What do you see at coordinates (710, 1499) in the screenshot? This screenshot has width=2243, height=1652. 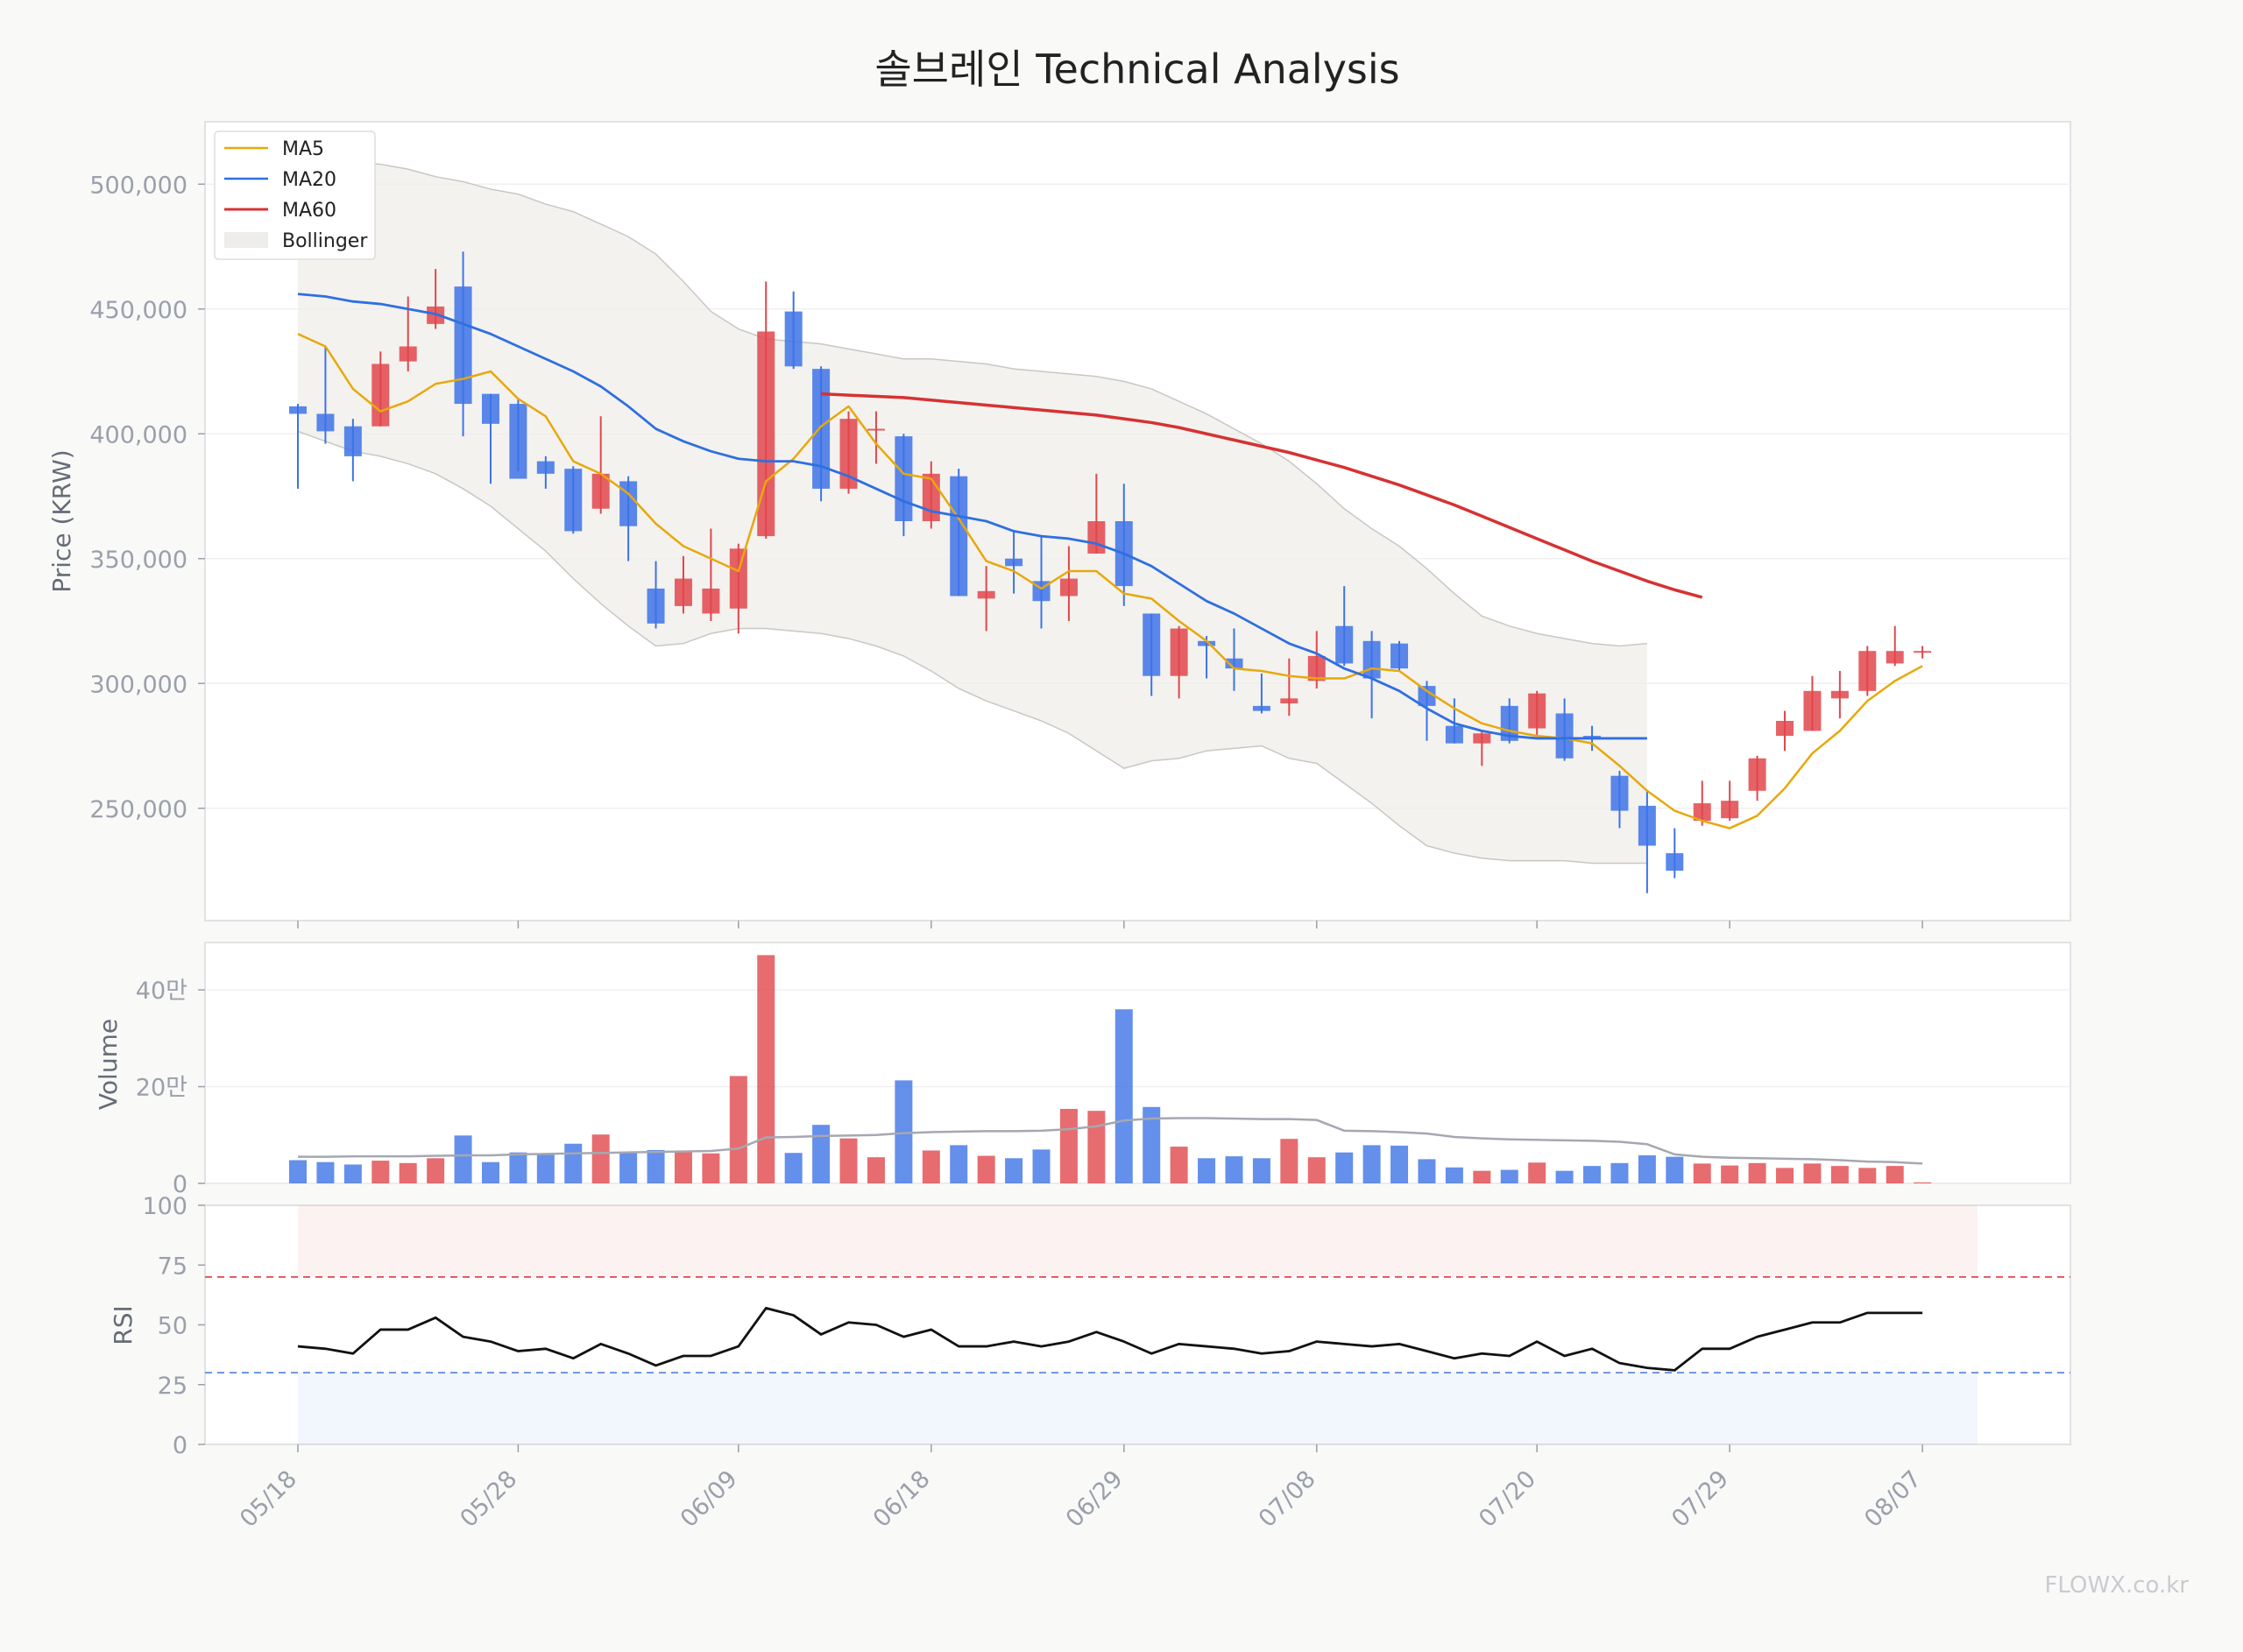 I see `date-tick-label: 06/09` at bounding box center [710, 1499].